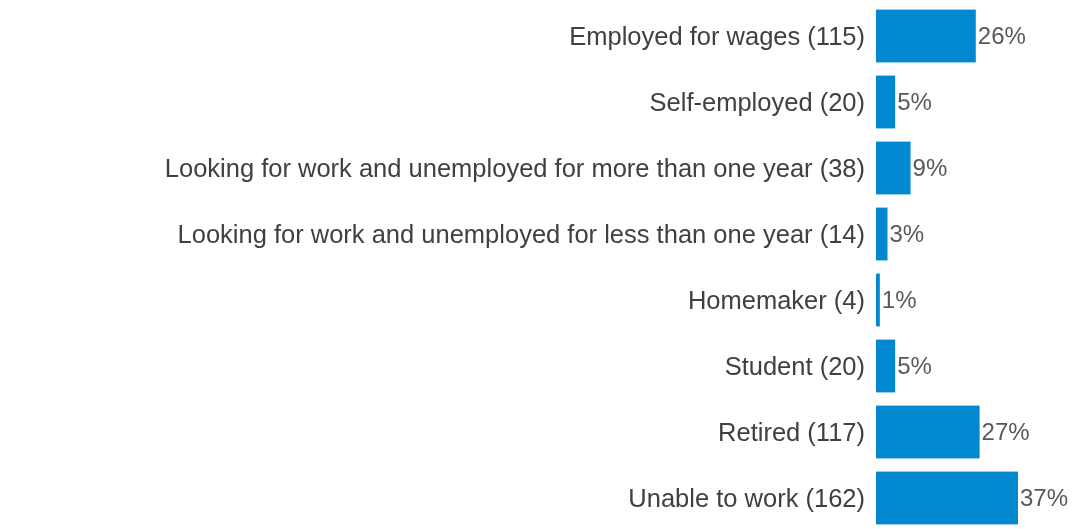 Image resolution: width=1085 pixels, height=529 pixels. What do you see at coordinates (746, 497) in the screenshot?
I see `y-tick-label: Unable to work (162)` at bounding box center [746, 497].